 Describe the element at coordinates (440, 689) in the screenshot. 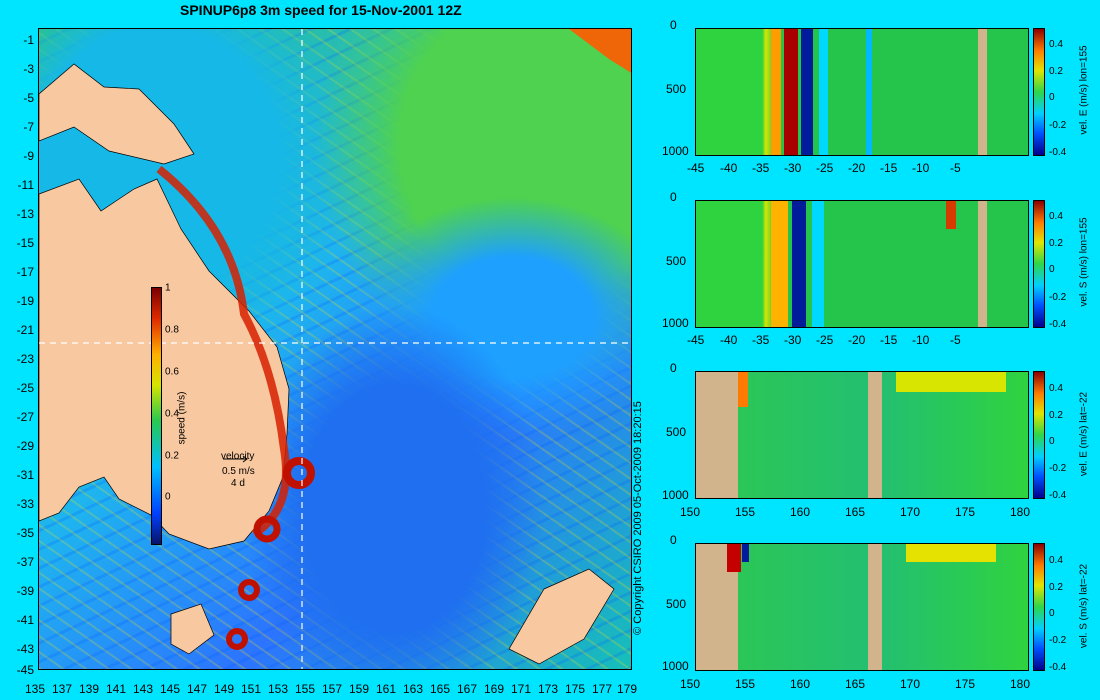

I see `map-x-tick: 165` at that location.